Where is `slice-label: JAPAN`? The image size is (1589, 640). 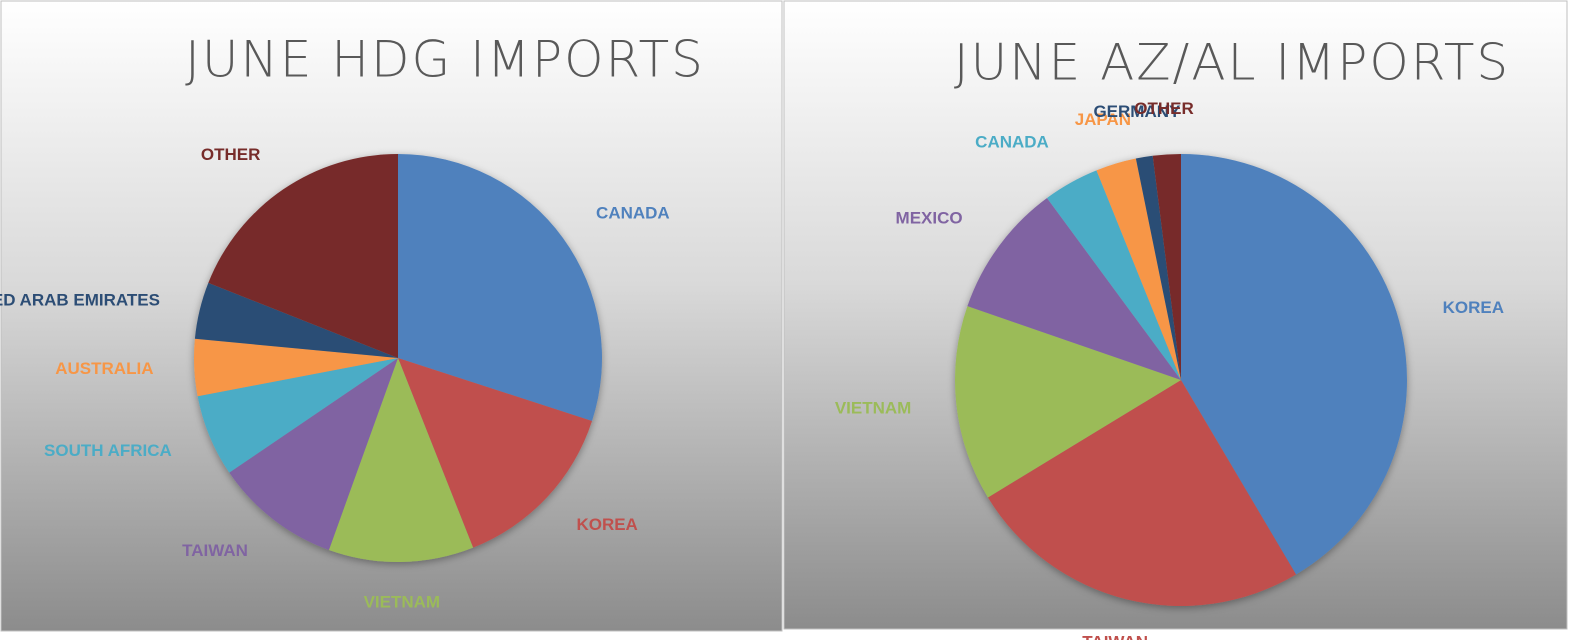 slice-label: JAPAN is located at coordinates (1103, 119).